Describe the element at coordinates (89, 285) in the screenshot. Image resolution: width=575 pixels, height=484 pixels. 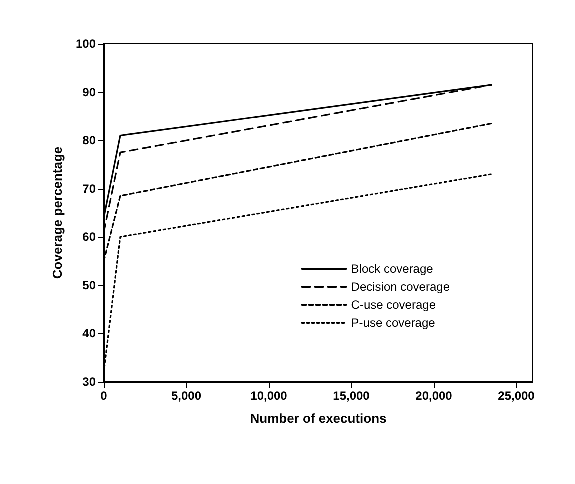
I see `y-tick-label: 50` at that location.